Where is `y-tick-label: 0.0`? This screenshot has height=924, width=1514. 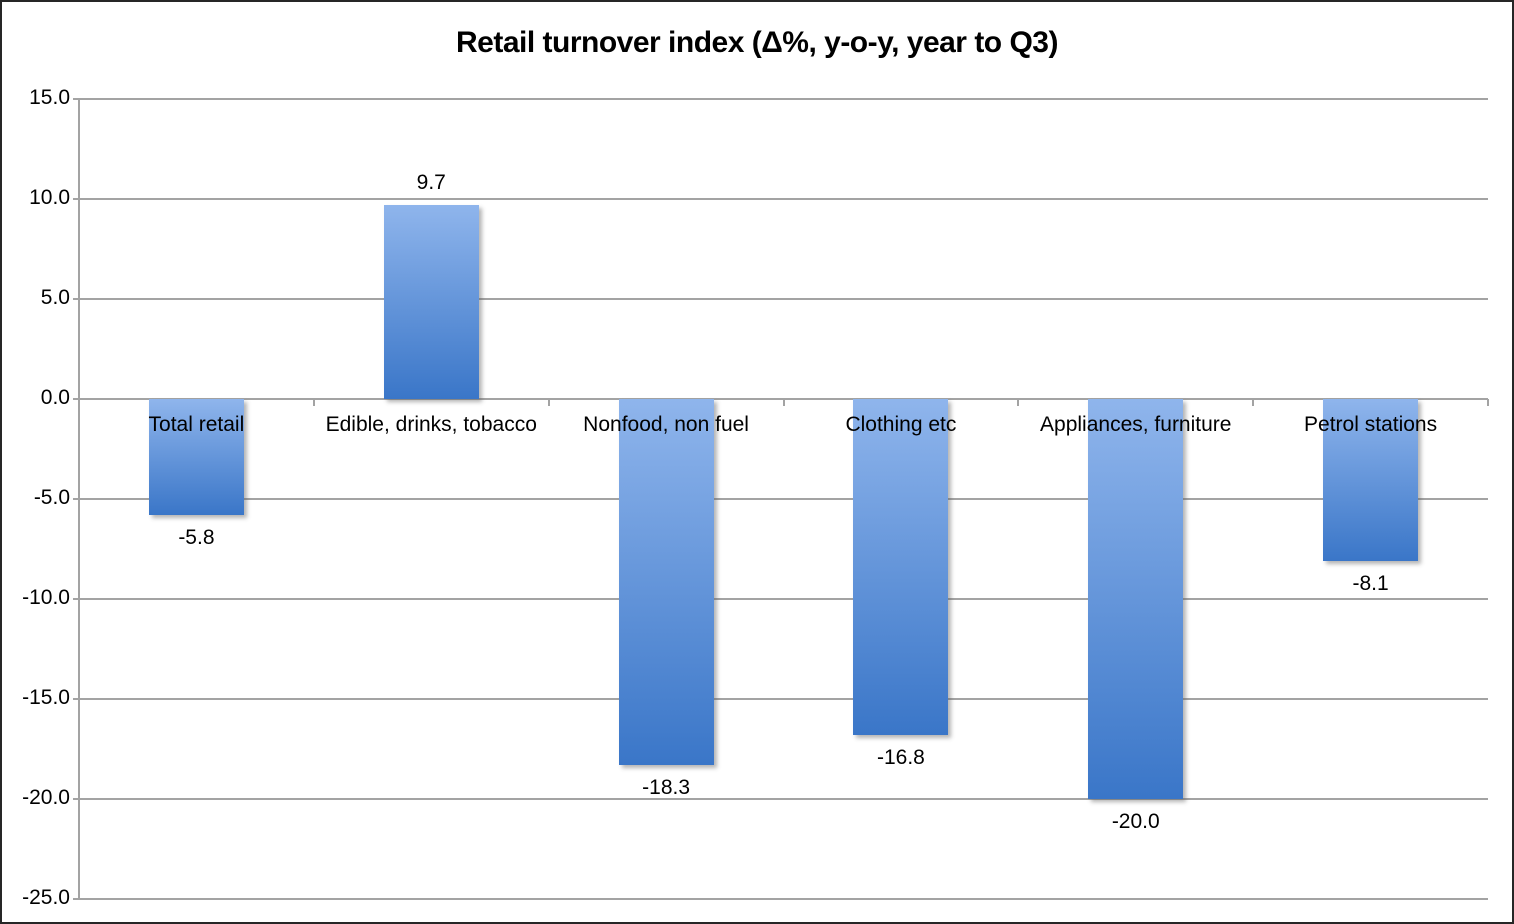 y-tick-label: 0.0 is located at coordinates (55, 398).